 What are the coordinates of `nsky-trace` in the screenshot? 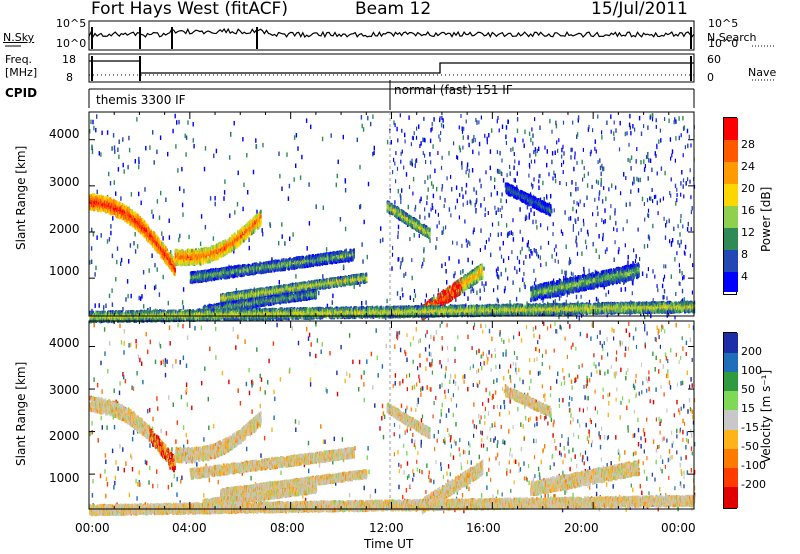 It's located at (391, 33).